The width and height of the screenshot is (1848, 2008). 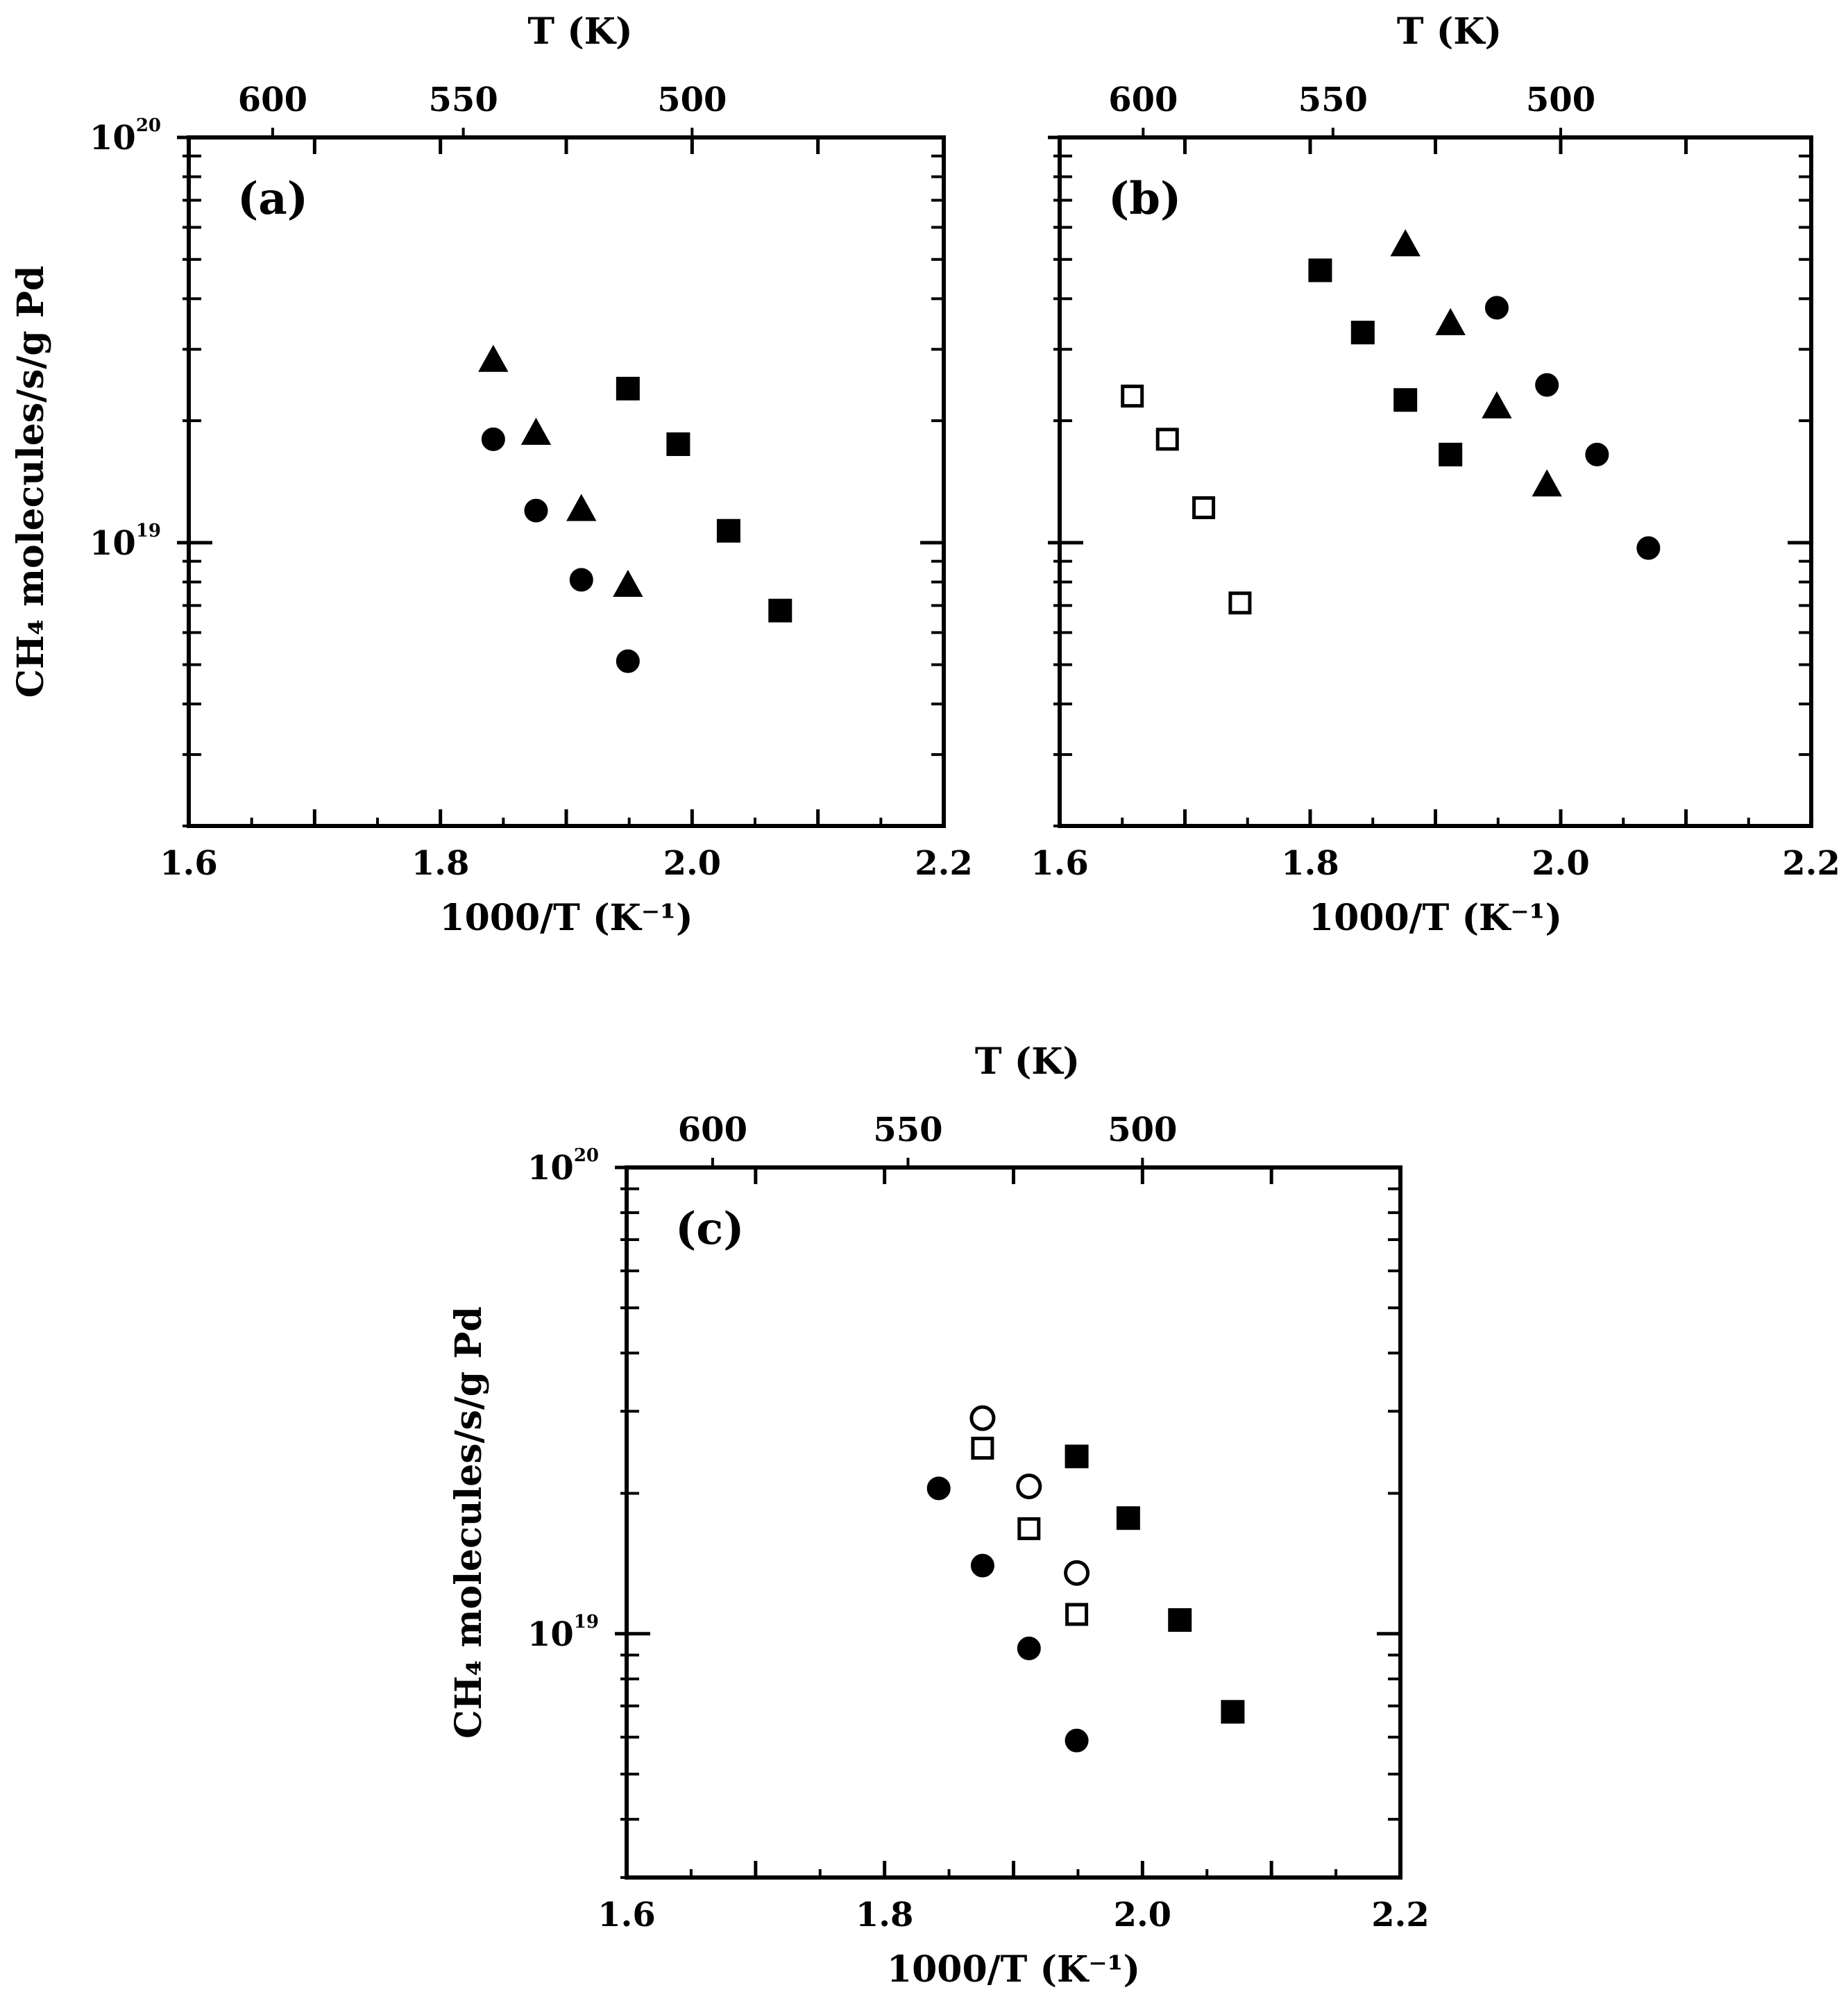 What do you see at coordinates (710, 1229) in the screenshot?
I see `panel-label: (c)` at bounding box center [710, 1229].